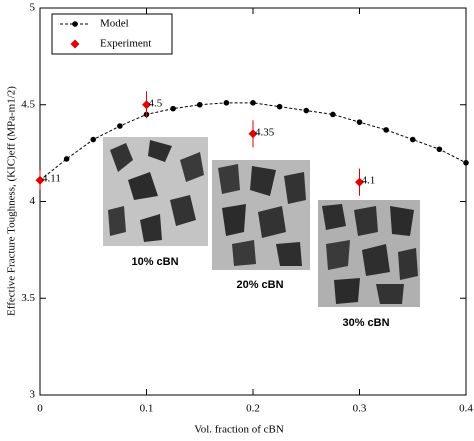 Image resolution: width=474 pixels, height=441 pixels. I want to click on x-tick-label: 0.4, so click(466, 409).